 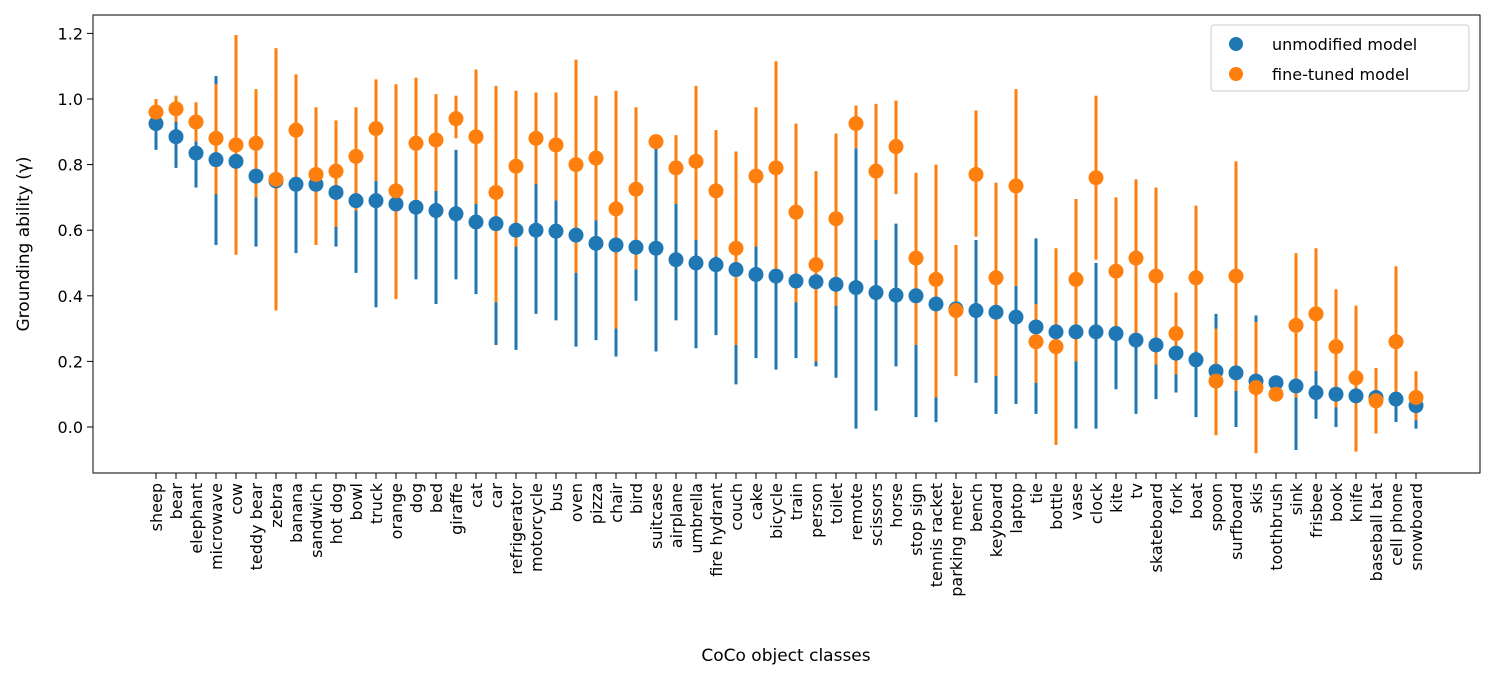 I want to click on x-tick-label-book: book, so click(x=1336, y=502).